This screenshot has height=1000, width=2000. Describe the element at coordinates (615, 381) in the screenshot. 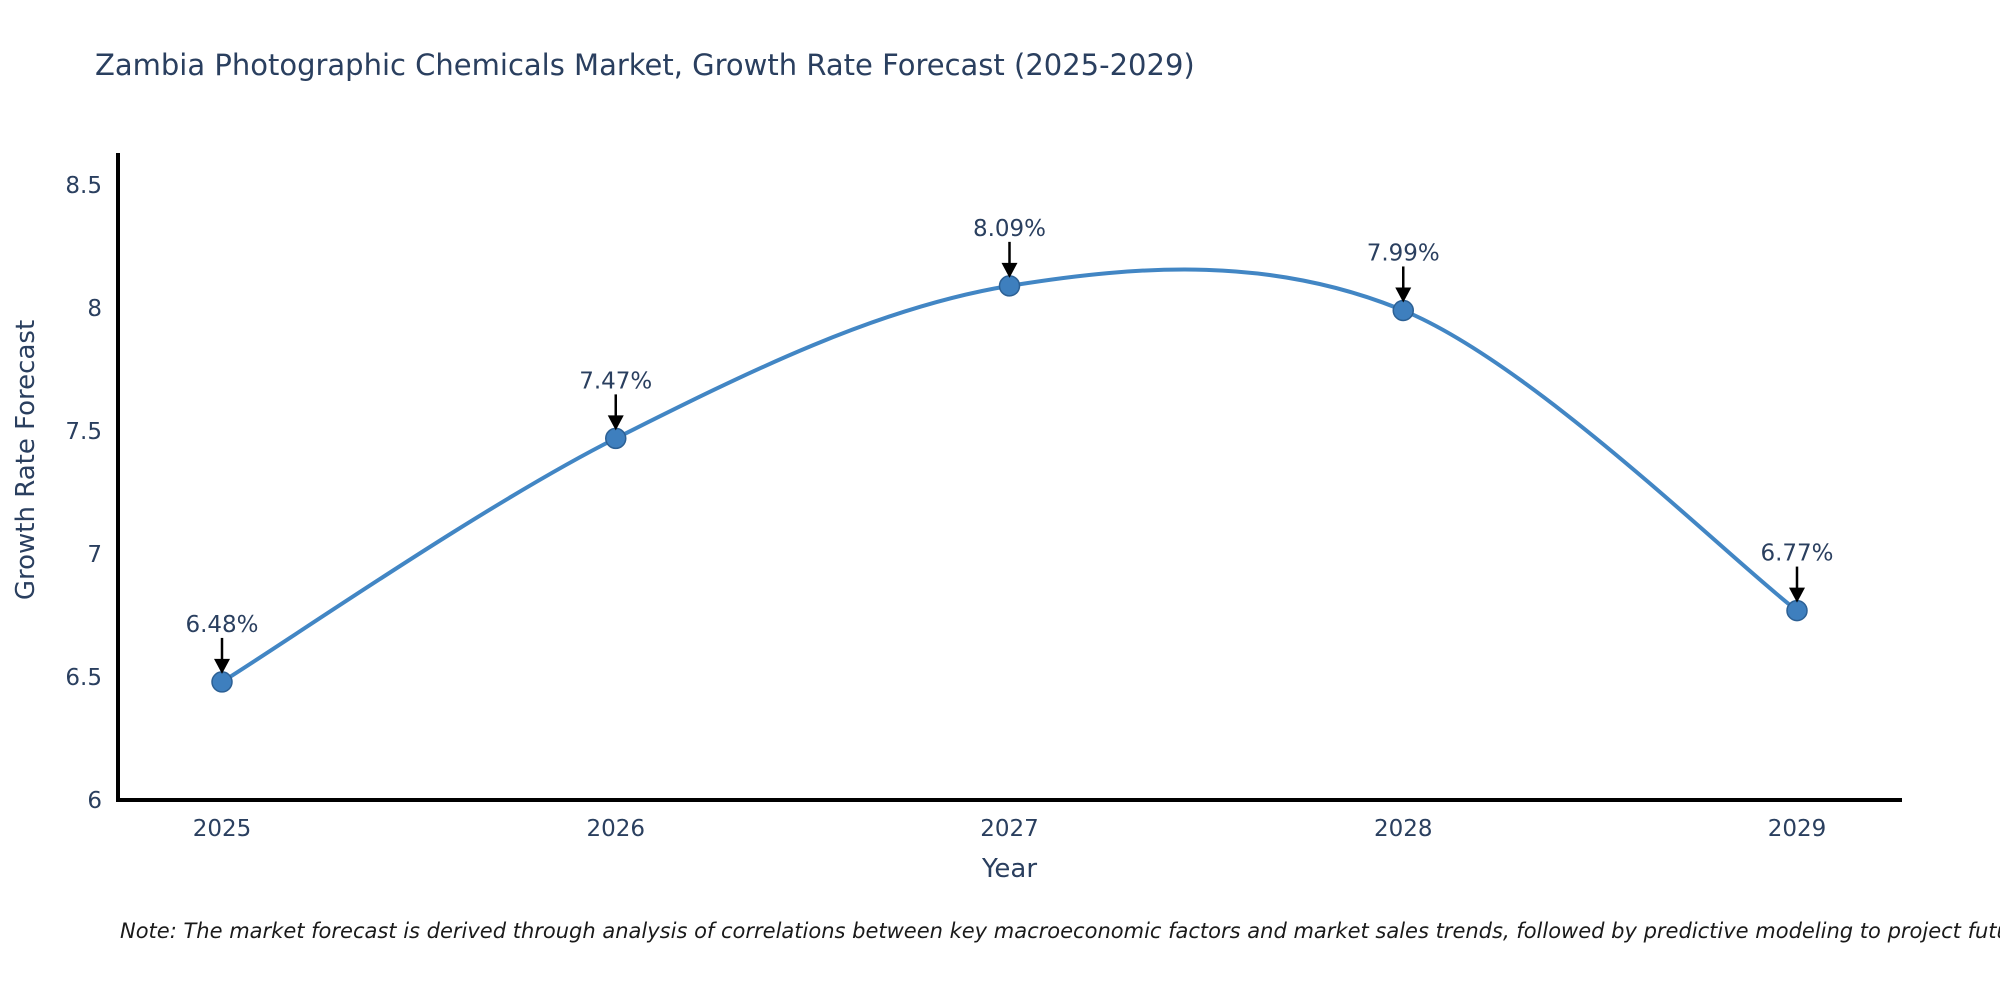

I see `annotation-label: 7.47%` at that location.